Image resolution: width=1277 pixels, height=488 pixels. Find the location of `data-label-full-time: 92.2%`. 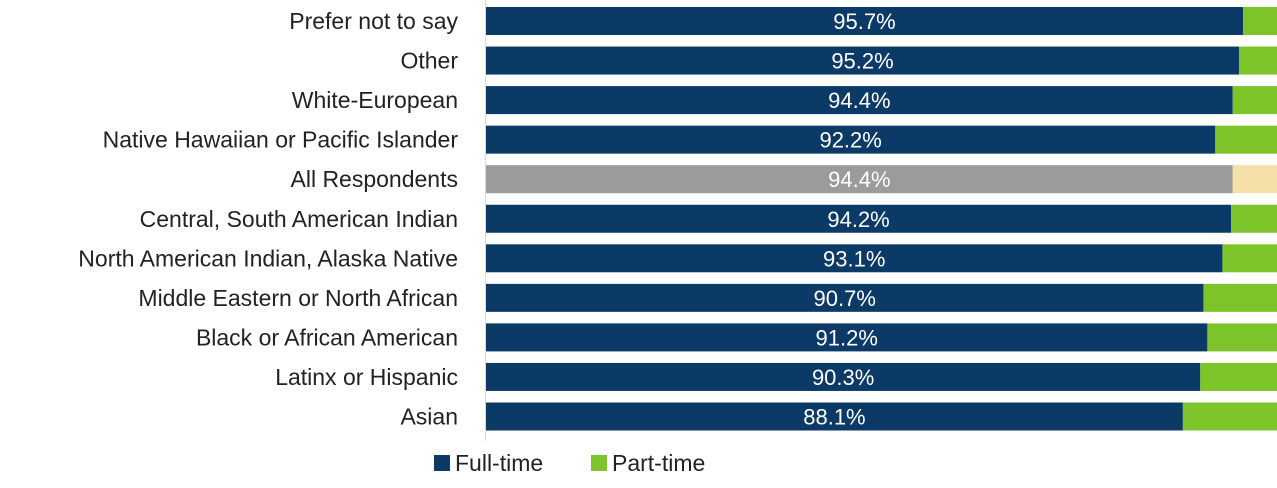

data-label-full-time: 92.2% is located at coordinates (850, 140).